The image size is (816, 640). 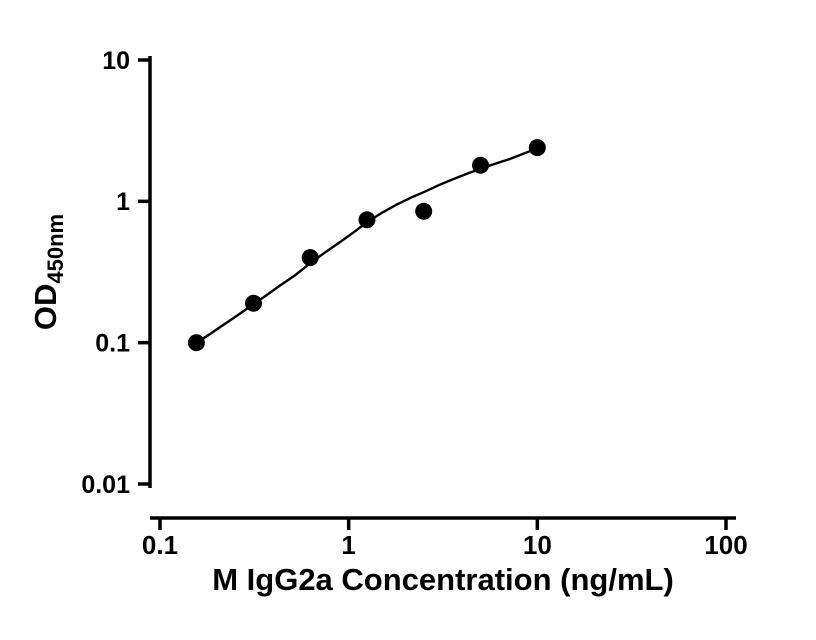 I want to click on y-tick-label: 1, so click(x=123, y=202).